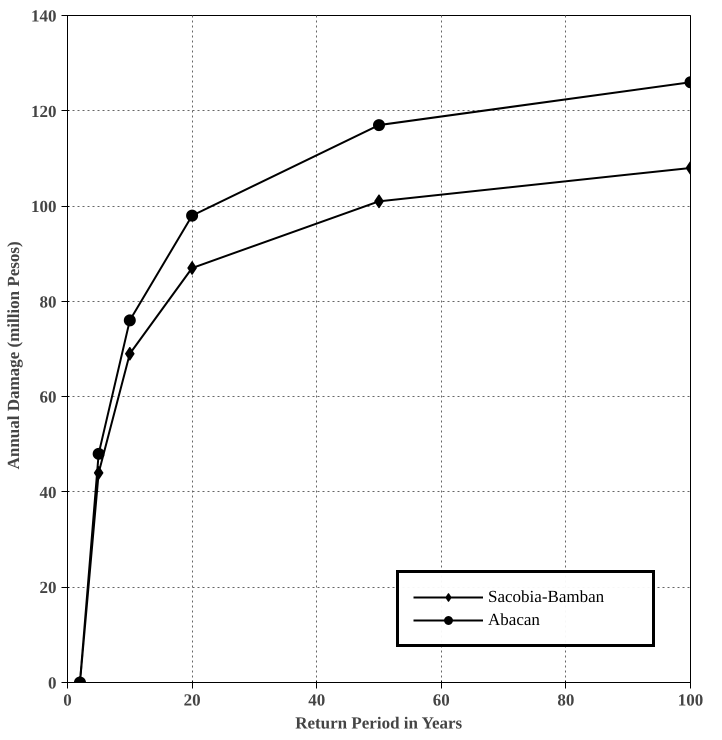 The height and width of the screenshot is (740, 722). Describe the element at coordinates (441, 700) in the screenshot. I see `x-tick-label: 60` at that location.